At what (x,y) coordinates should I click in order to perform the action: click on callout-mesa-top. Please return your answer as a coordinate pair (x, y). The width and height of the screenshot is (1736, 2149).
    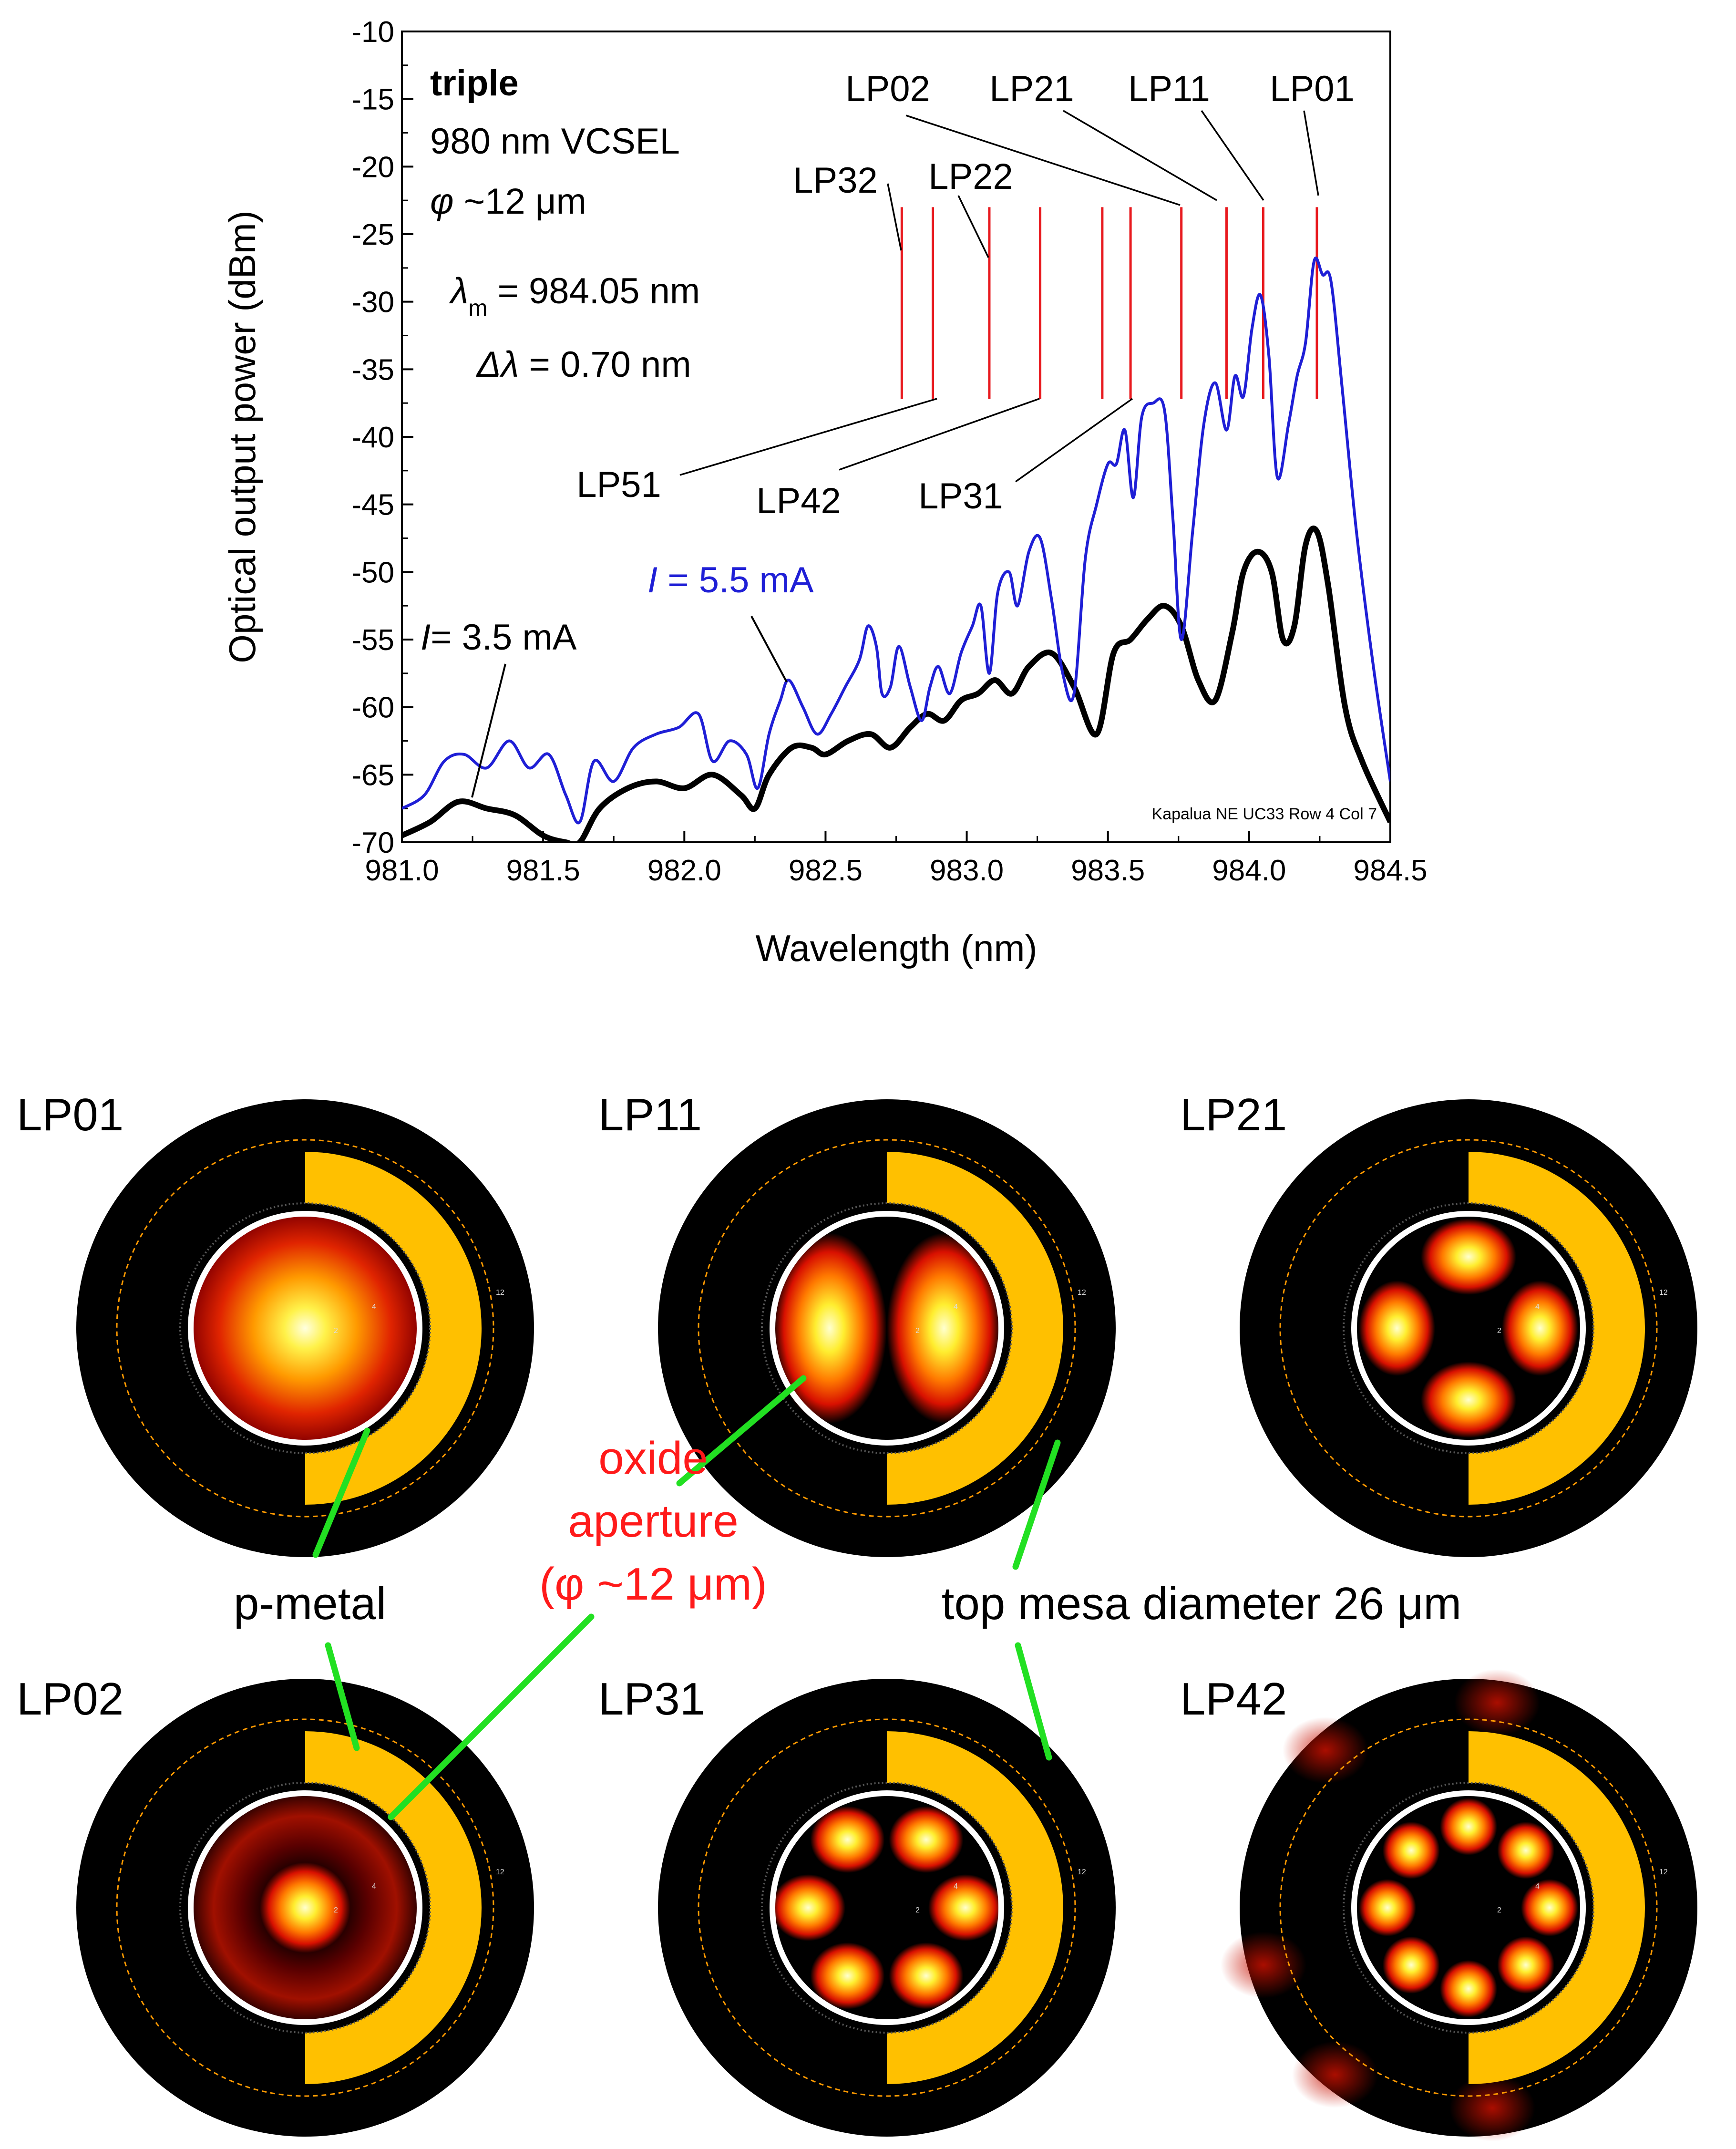
    Looking at the image, I should click on (1036, 1504).